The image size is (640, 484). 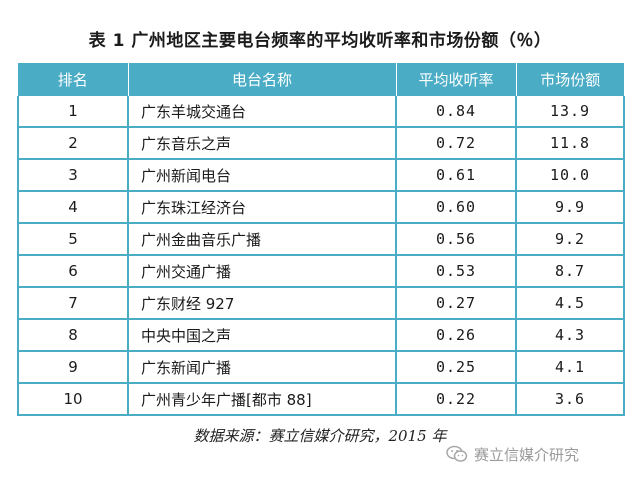 What do you see at coordinates (73, 207) in the screenshot?
I see `rank-cell: 4` at bounding box center [73, 207].